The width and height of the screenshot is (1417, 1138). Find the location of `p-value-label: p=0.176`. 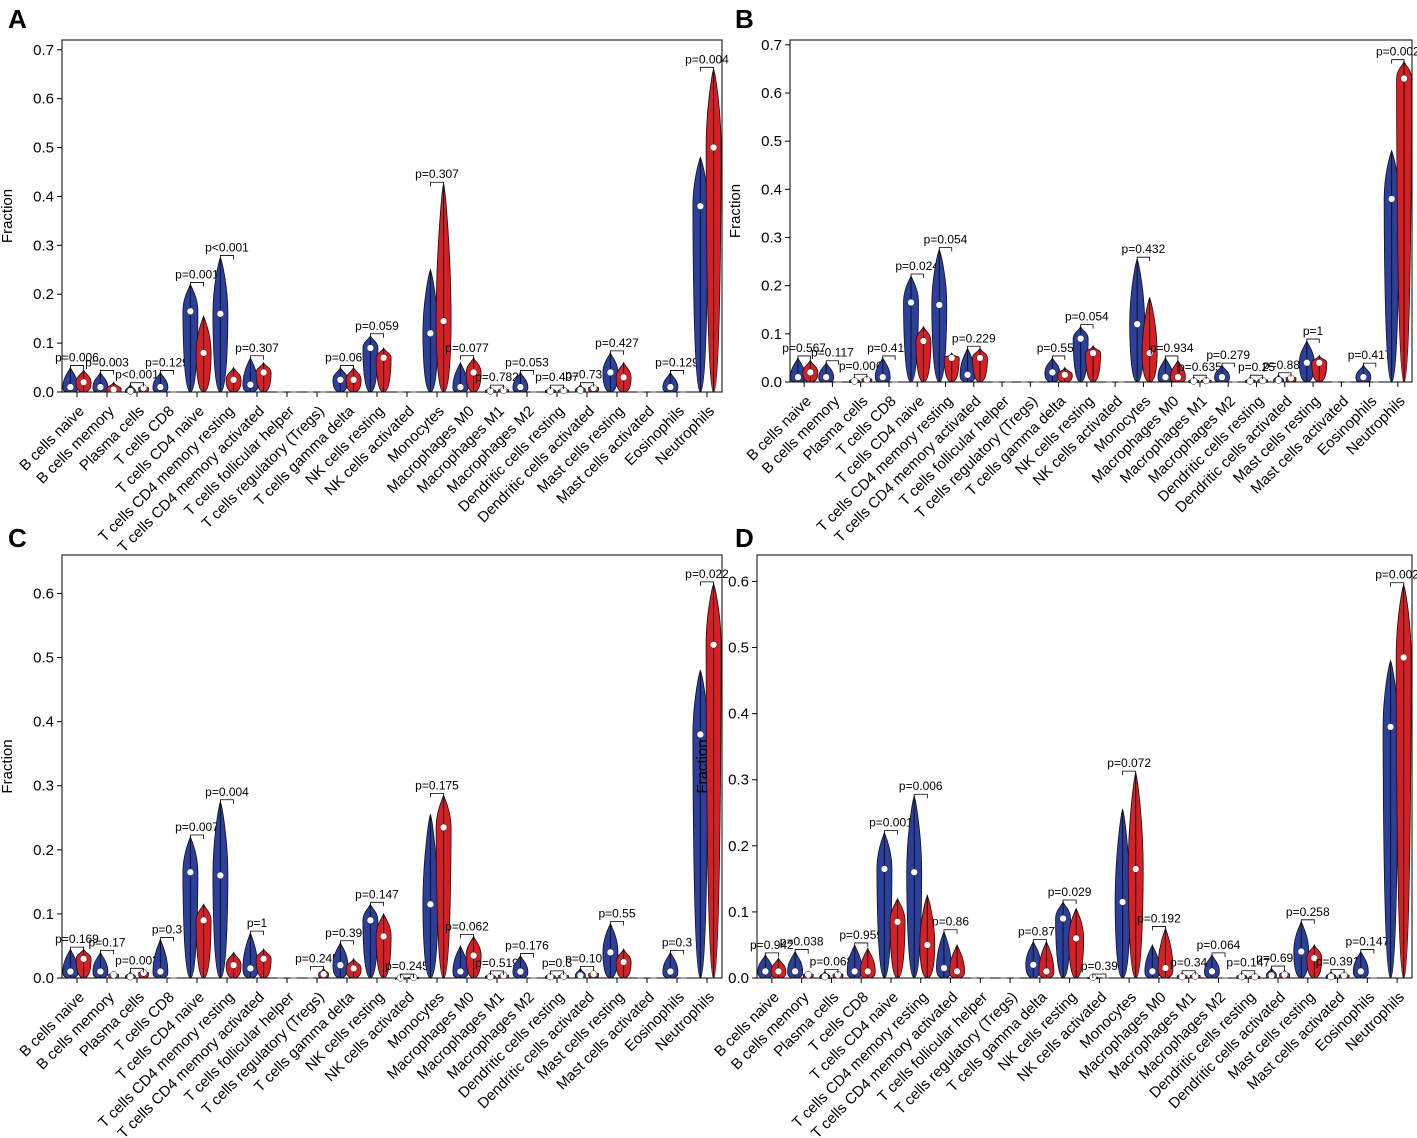

p-value-label: p=0.176 is located at coordinates (527, 946).